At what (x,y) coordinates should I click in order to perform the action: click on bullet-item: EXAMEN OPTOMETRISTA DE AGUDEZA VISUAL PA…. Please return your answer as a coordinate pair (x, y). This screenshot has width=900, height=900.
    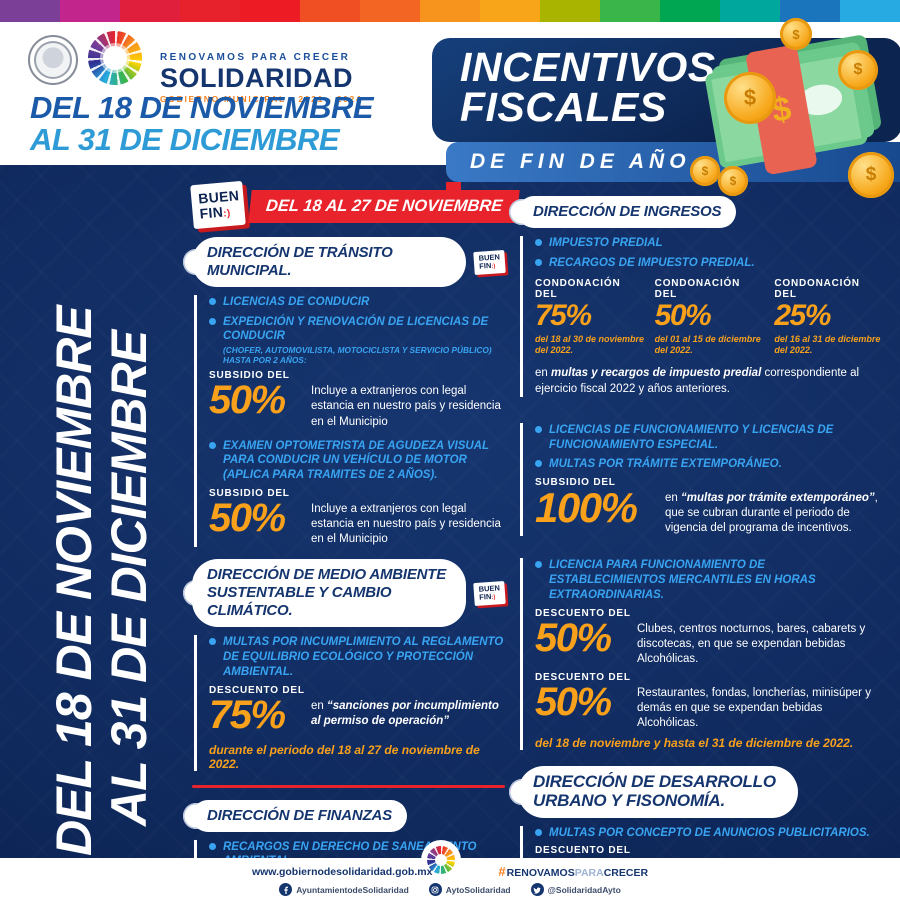
    Looking at the image, I should click on (357, 461).